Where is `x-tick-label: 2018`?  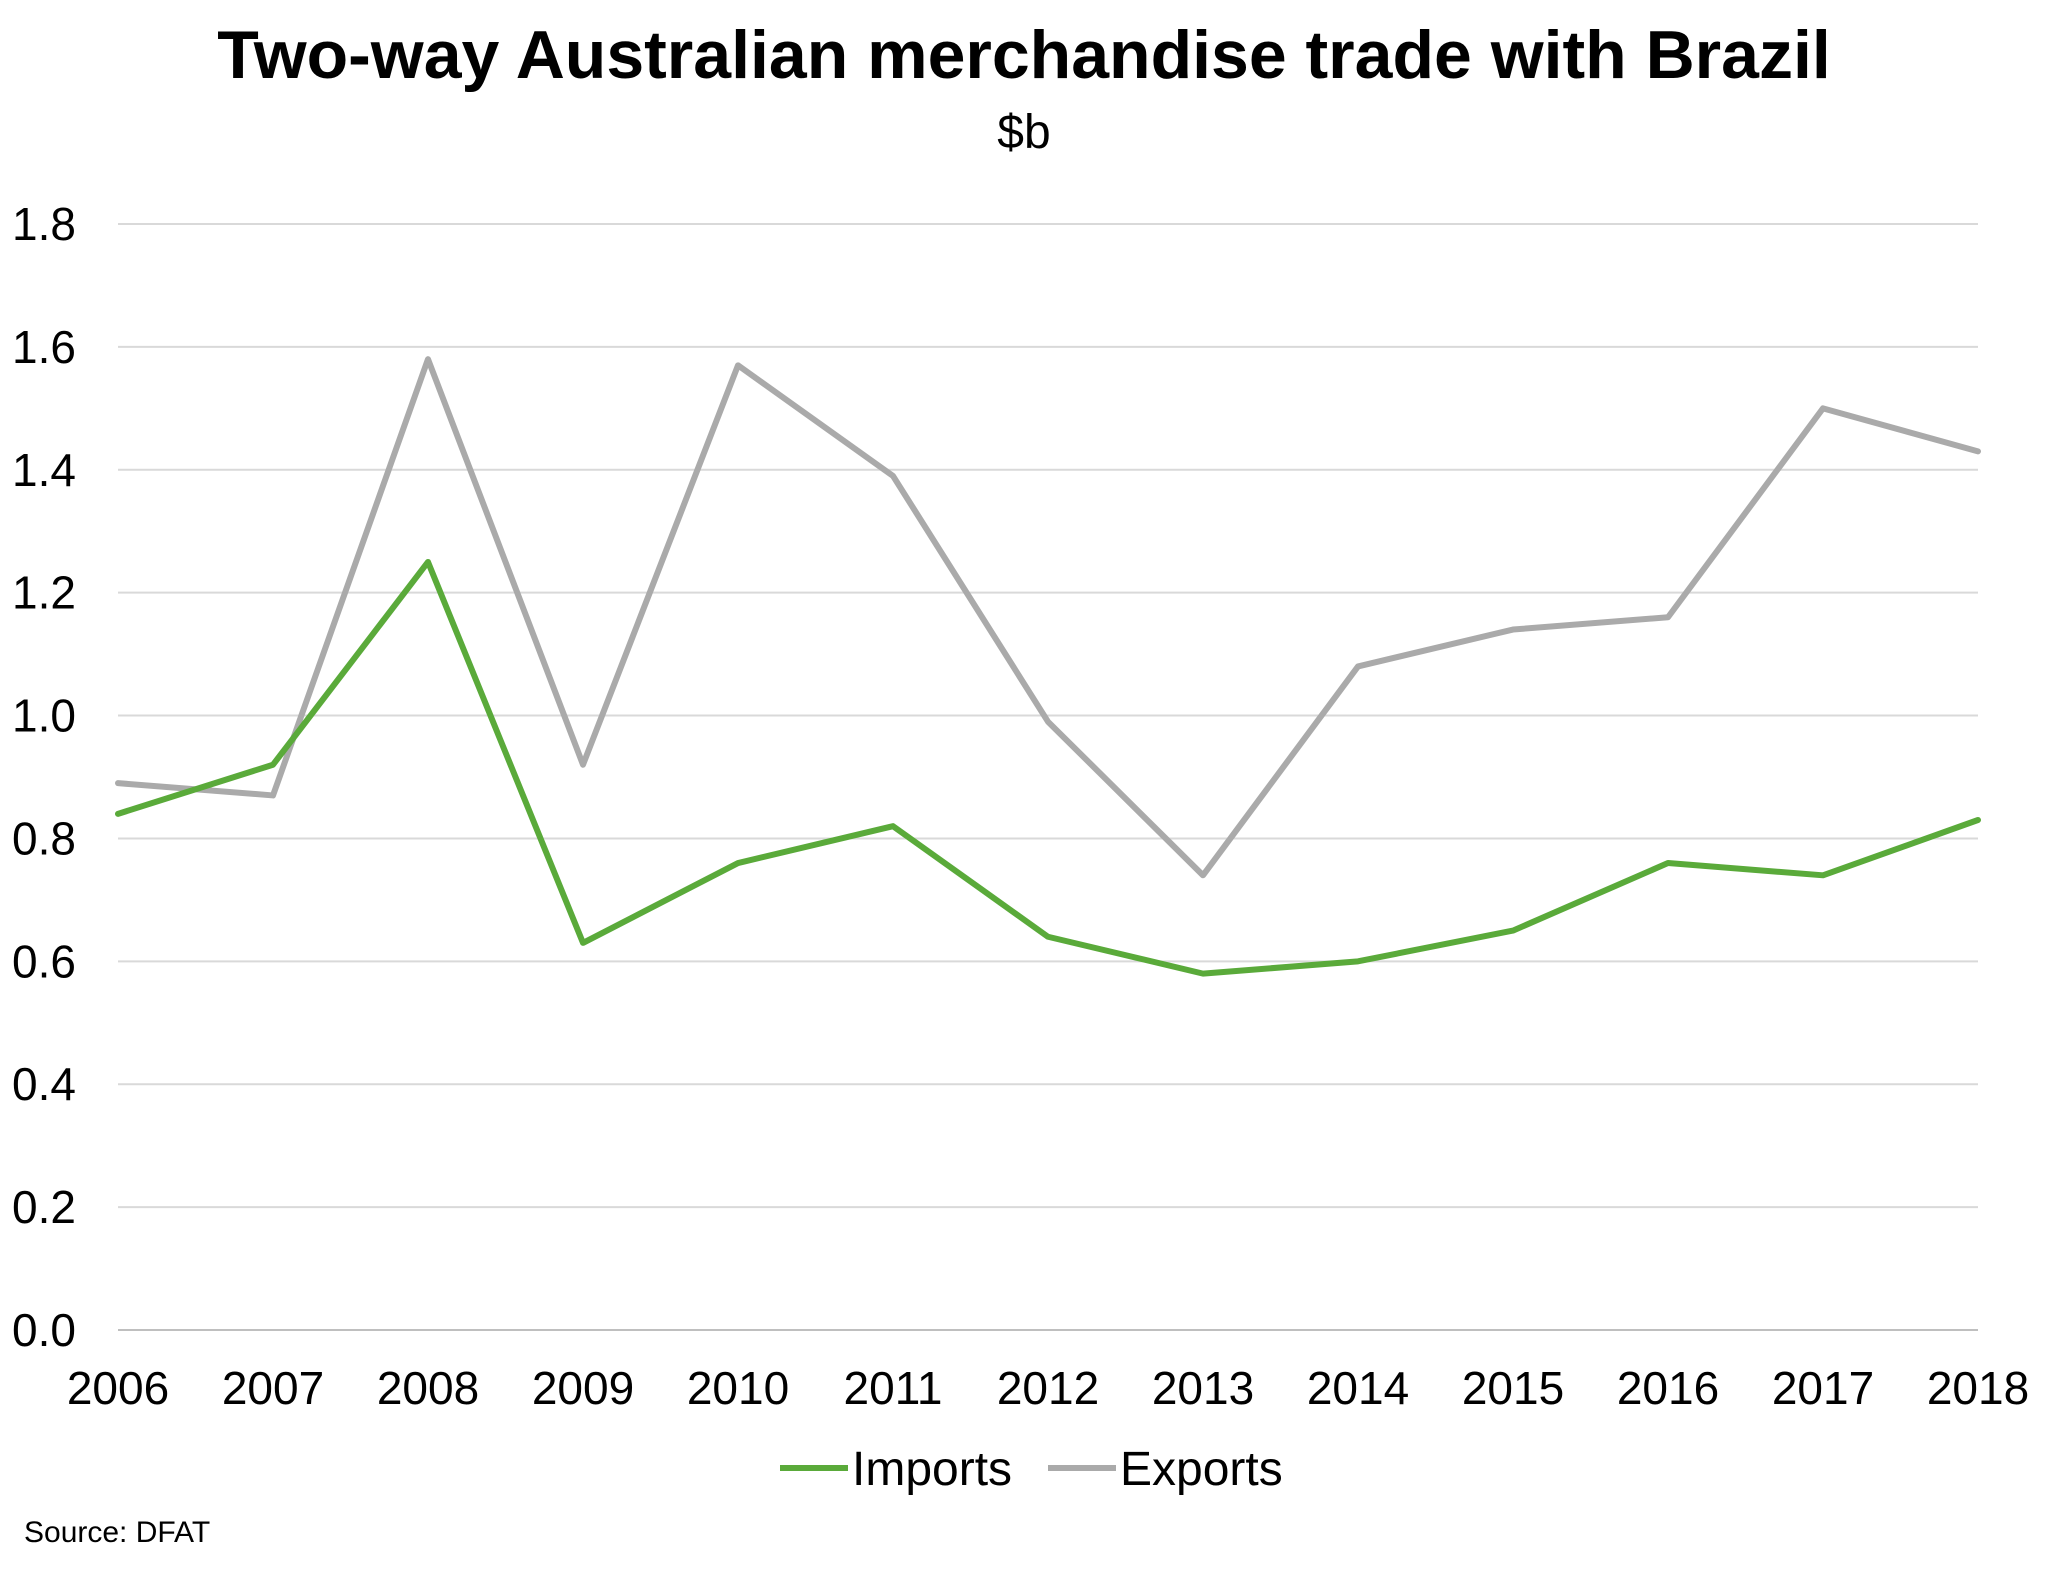
x-tick-label: 2018 is located at coordinates (1978, 1388).